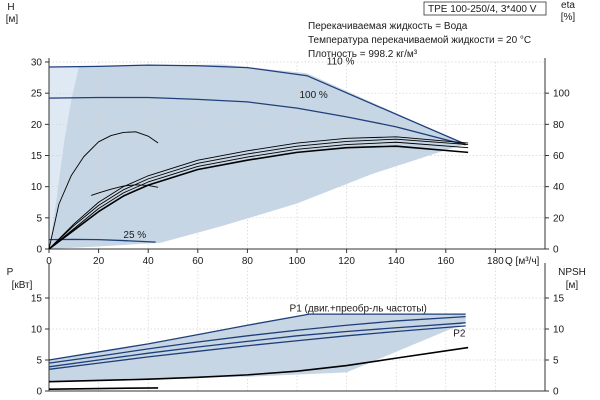 This screenshot has height=400, width=600. Describe the element at coordinates (358, 309) in the screenshot. I see `power-curve-label-0: P1 (двиг.+преобр-ль частоты)` at that location.